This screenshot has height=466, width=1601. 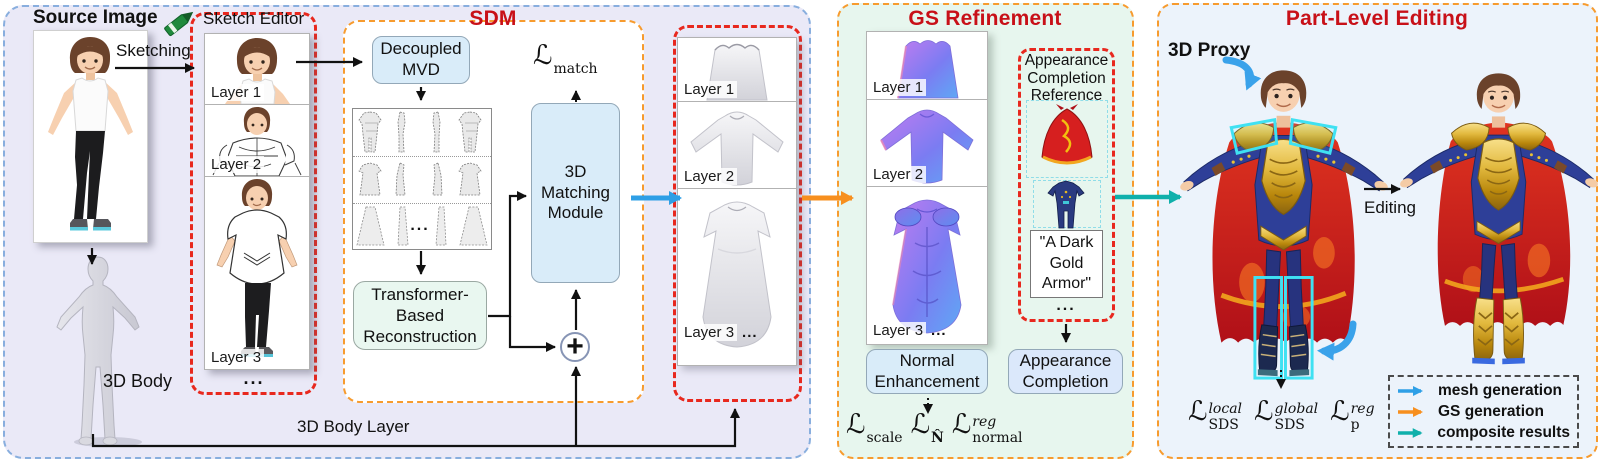 What do you see at coordinates (90, 136) in the screenshot?
I see `source-image` at bounding box center [90, 136].